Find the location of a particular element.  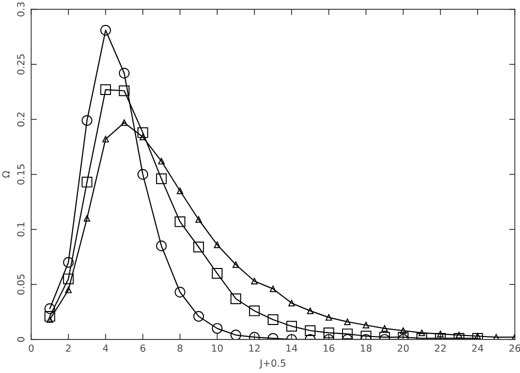

x-tick-label: 10 is located at coordinates (217, 348).